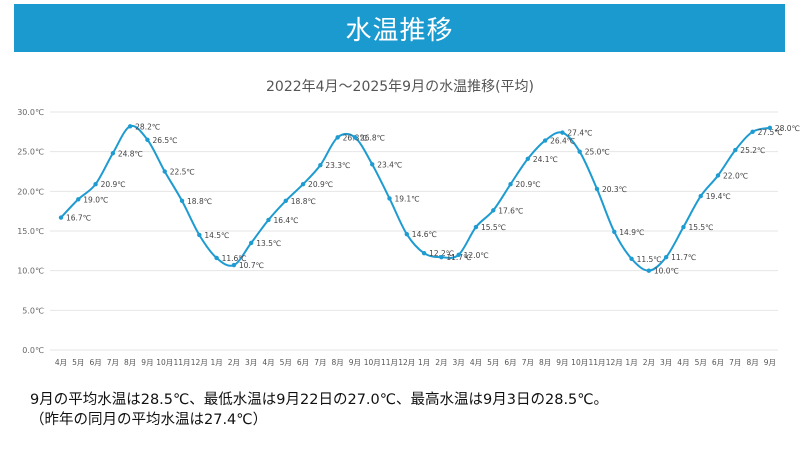 The height and width of the screenshot is (450, 800). Describe the element at coordinates (164, 140) in the screenshot. I see `data-label: 26.5℃` at that location.